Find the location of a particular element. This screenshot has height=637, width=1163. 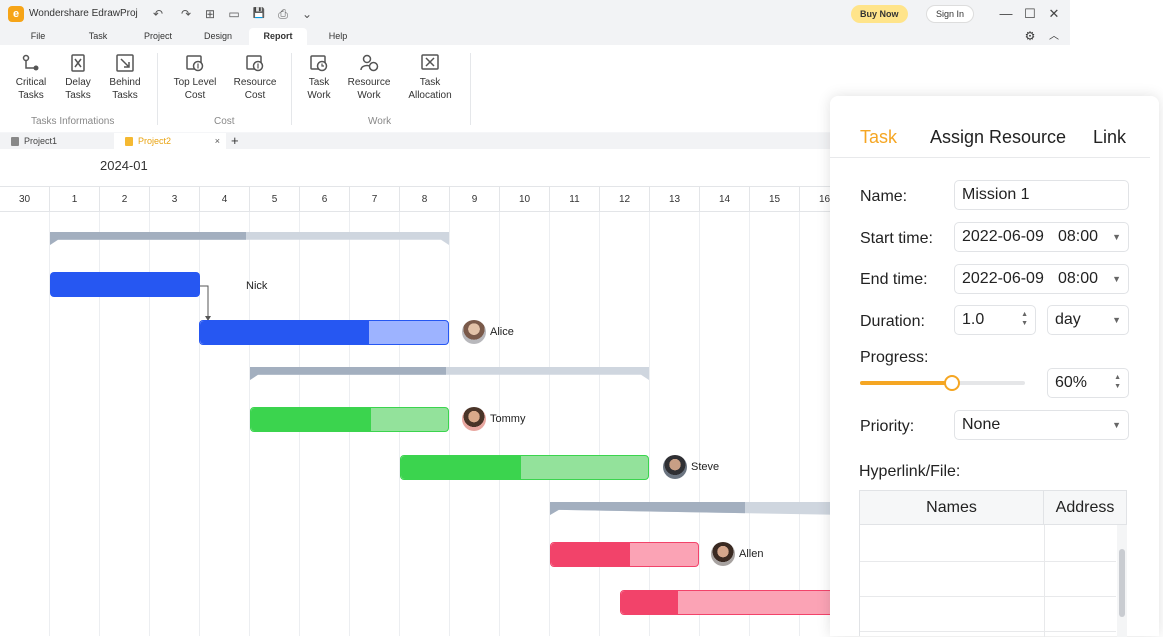

task-bar-steve is located at coordinates (524, 467).